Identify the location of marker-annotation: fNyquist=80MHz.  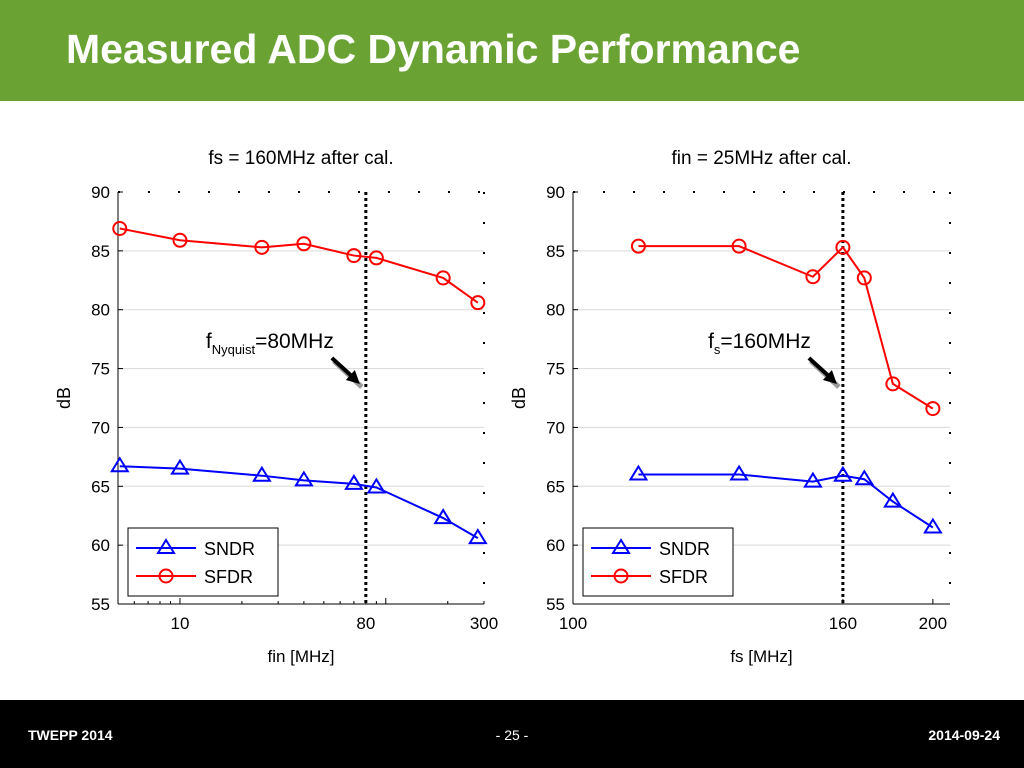
(270, 343).